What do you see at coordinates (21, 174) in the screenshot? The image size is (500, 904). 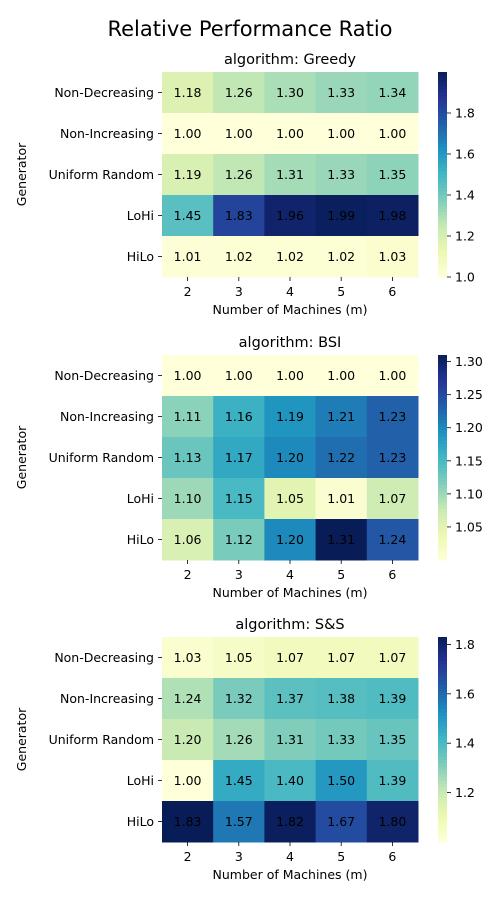 I see `y-axis-label: Generator` at bounding box center [21, 174].